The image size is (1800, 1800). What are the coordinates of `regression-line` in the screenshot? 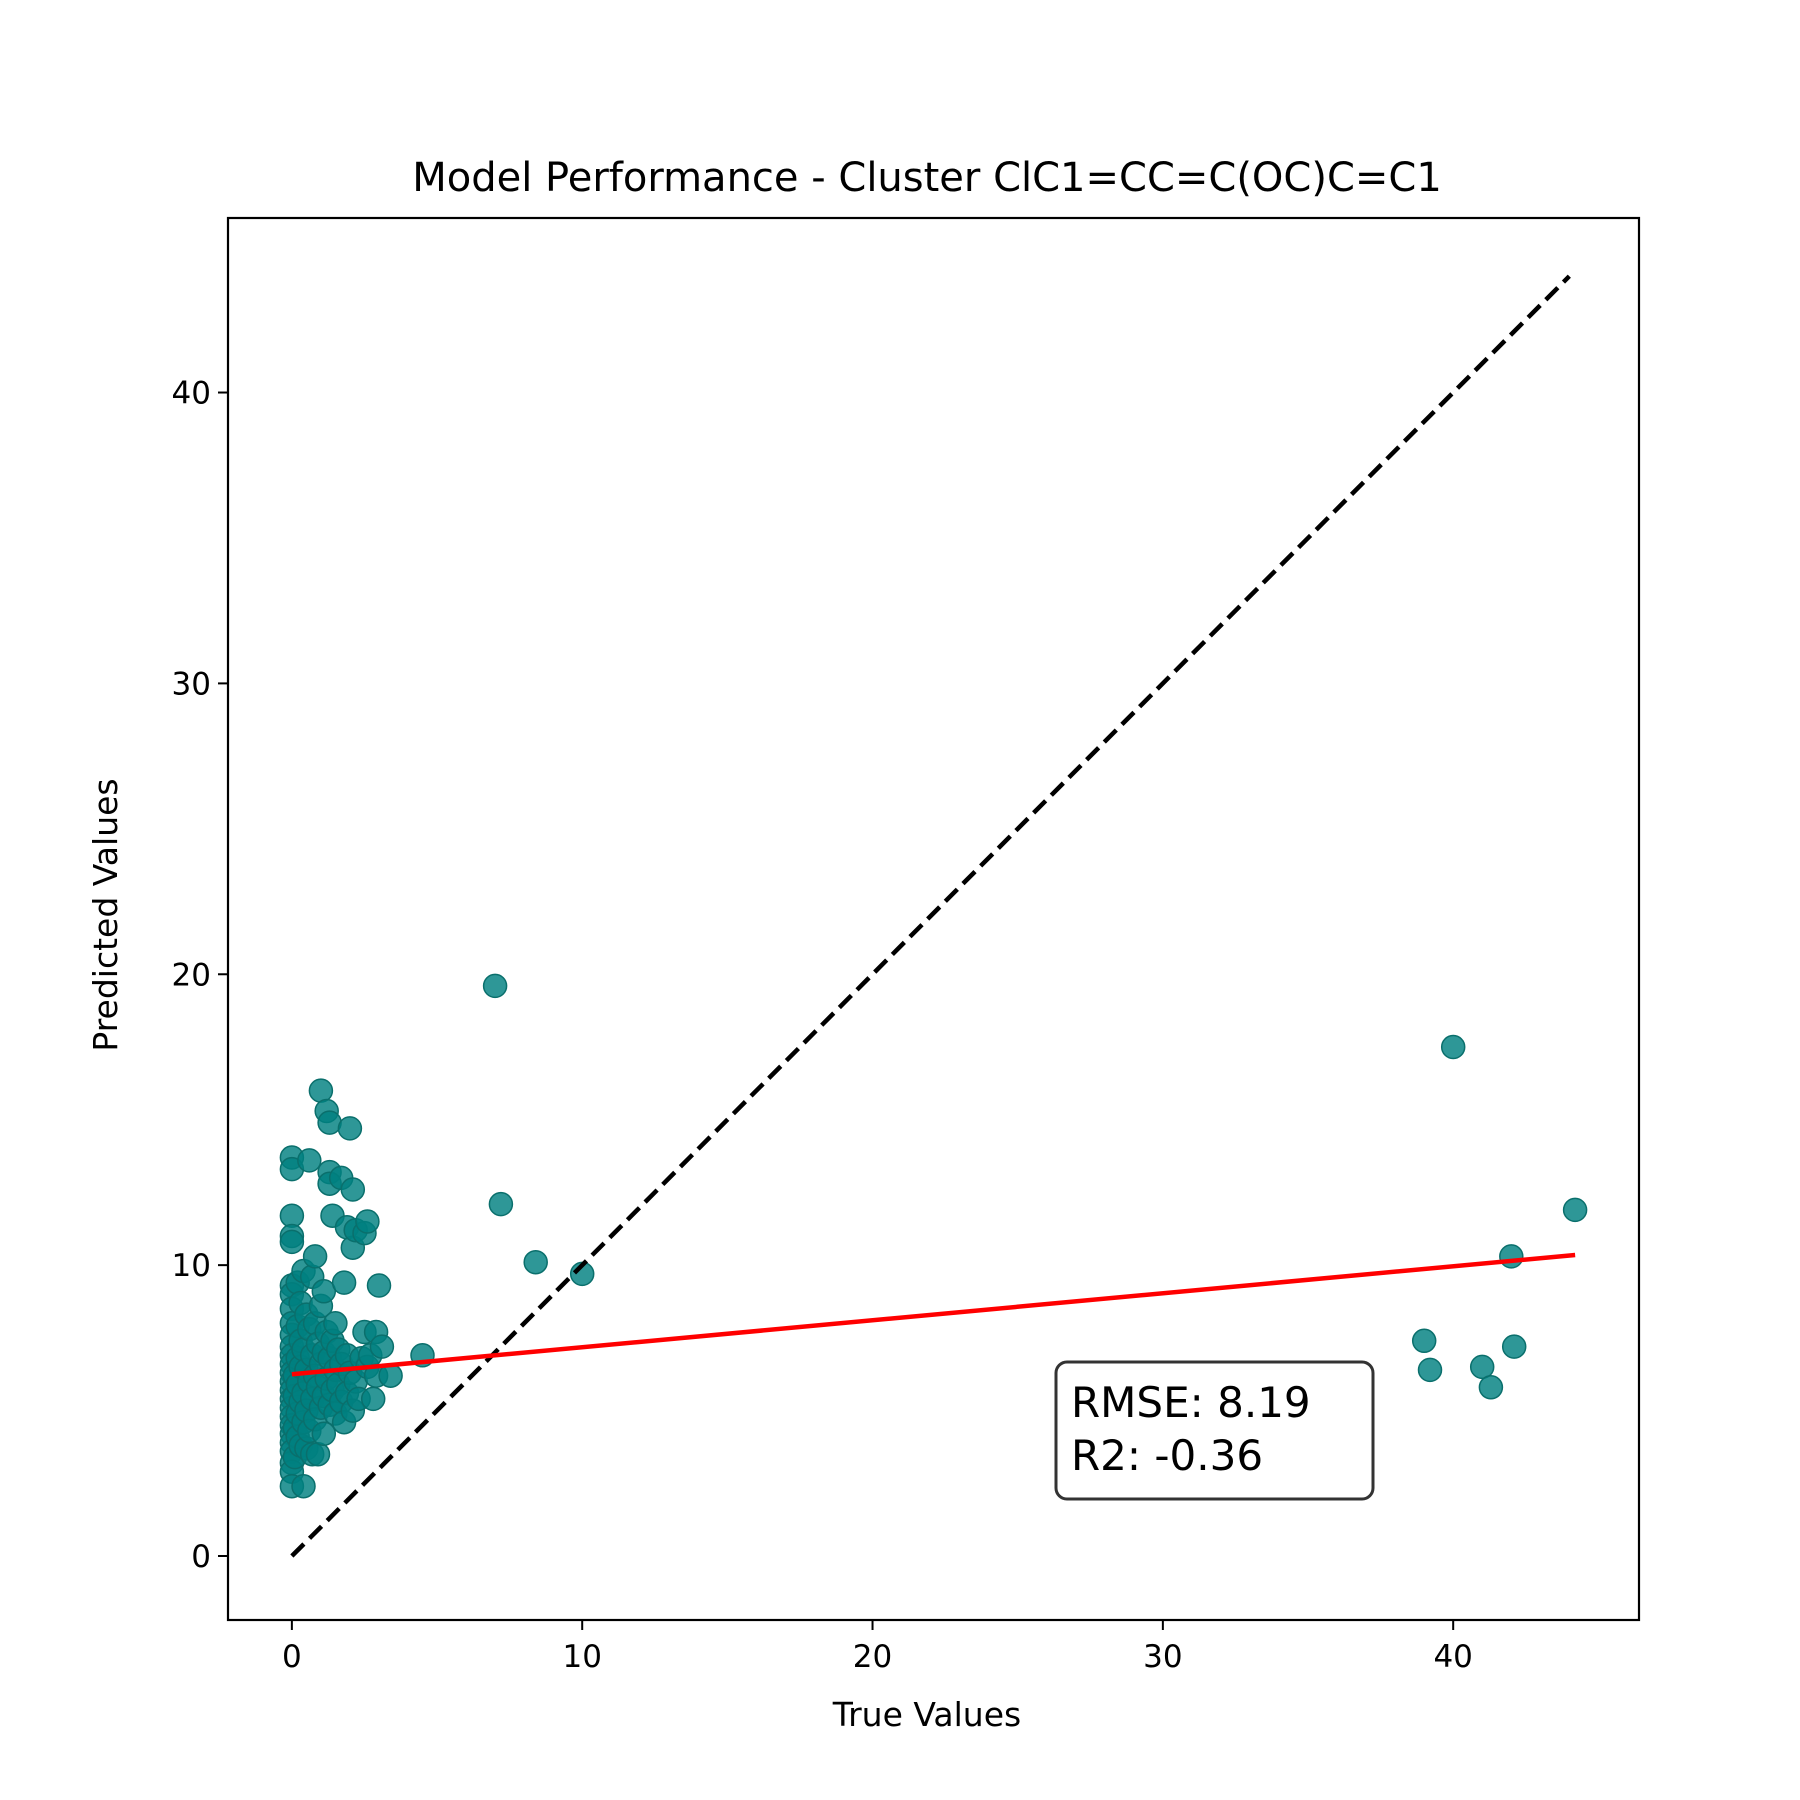 It's located at (933, 1314).